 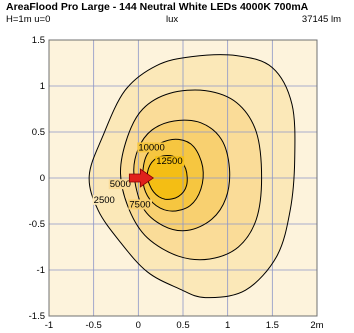 I want to click on contour-label-2500: 2500, so click(x=104, y=200).